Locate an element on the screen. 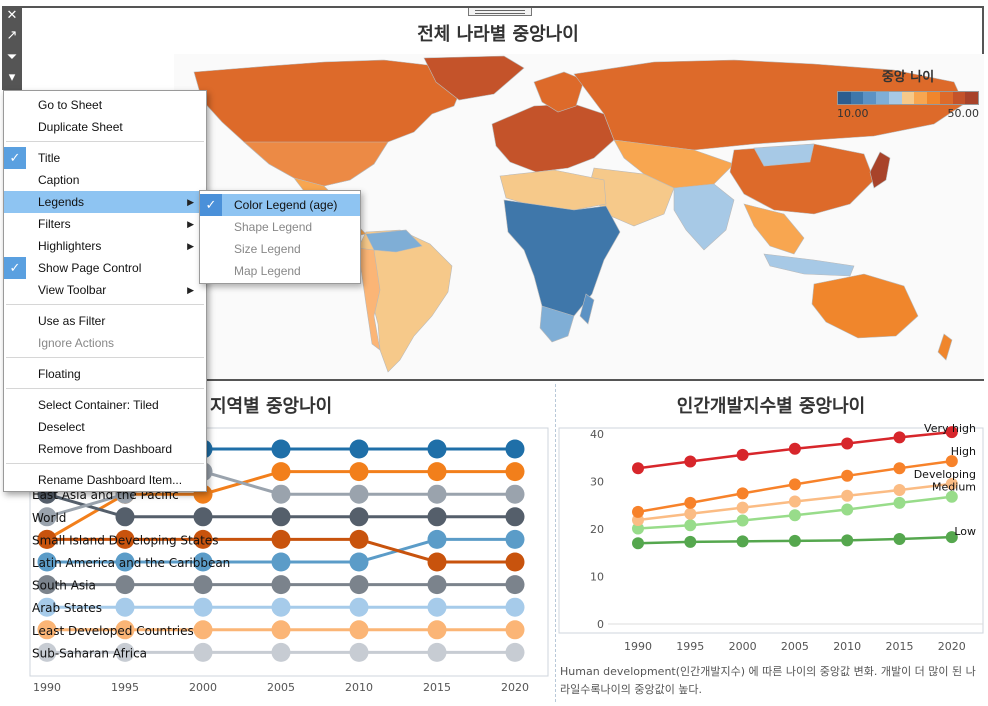 Image resolution: width=988 pixels, height=706 pixels. series-south-asia is located at coordinates (281, 585).